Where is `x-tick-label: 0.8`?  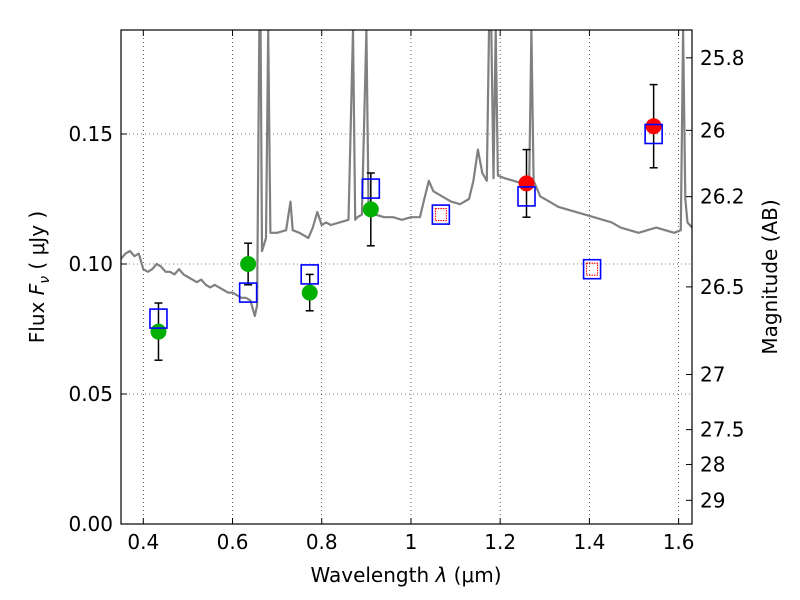
x-tick-label: 0.8 is located at coordinates (322, 542).